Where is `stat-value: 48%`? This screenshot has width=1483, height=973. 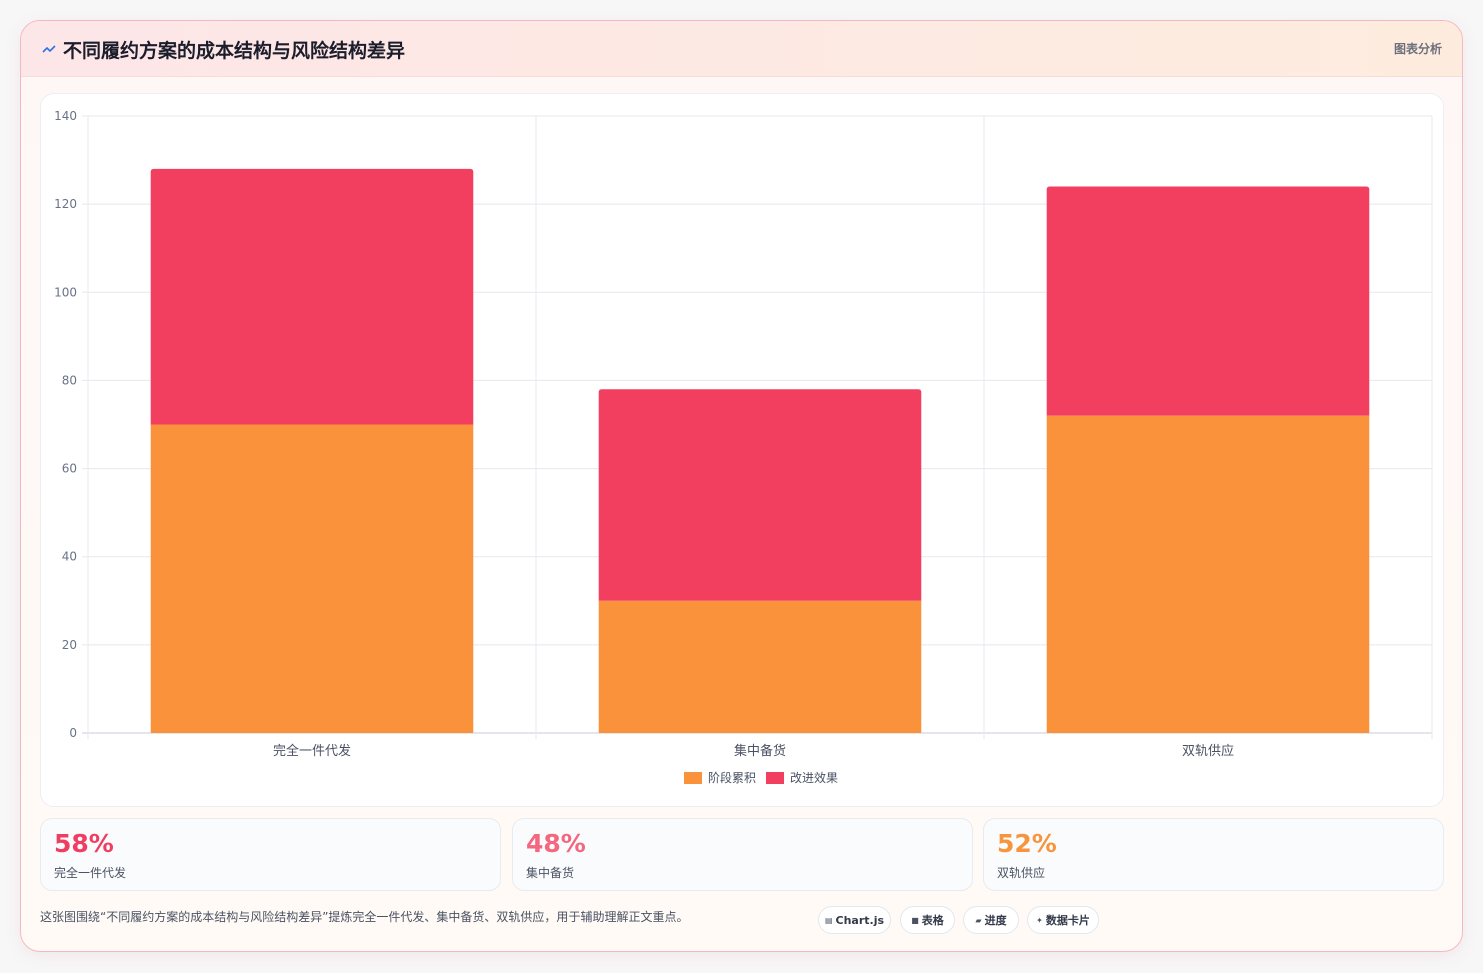 stat-value: 48% is located at coordinates (556, 843).